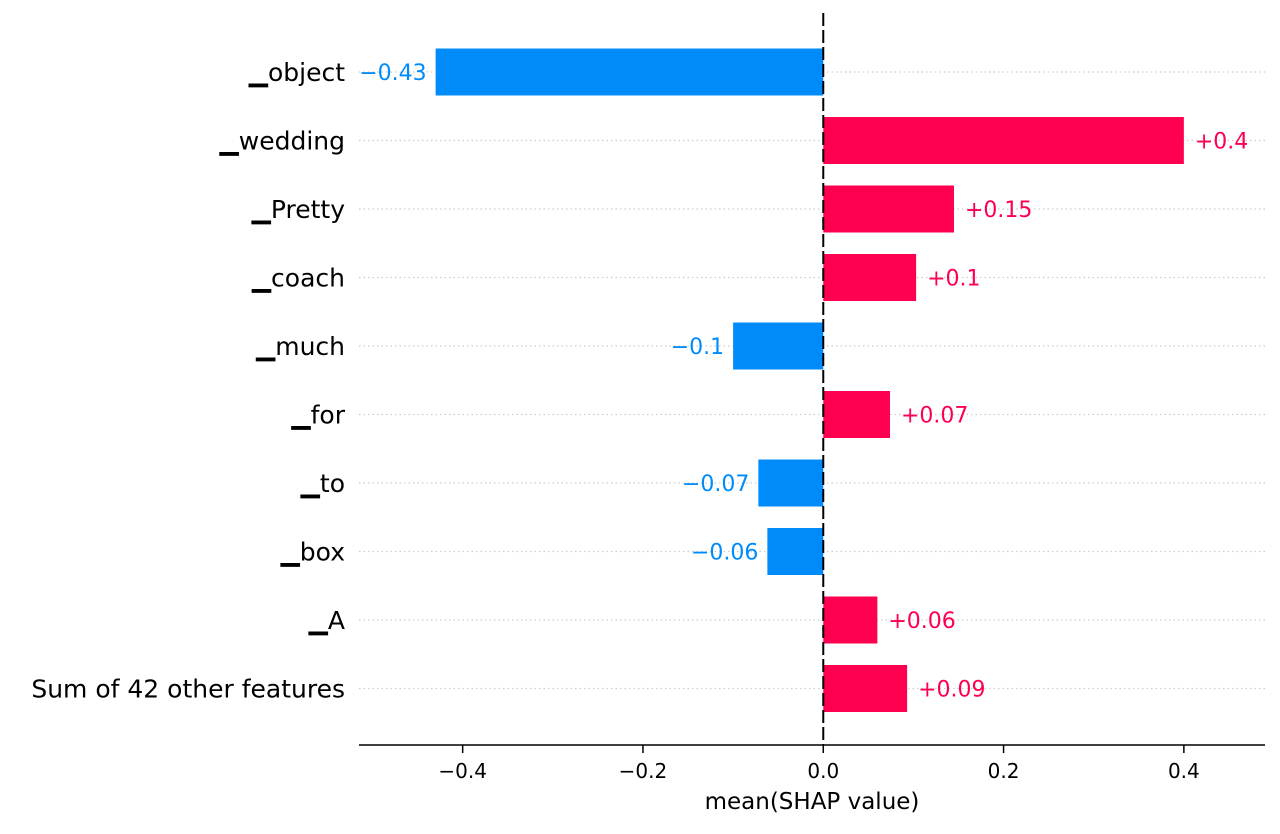 This screenshot has height=834, width=1280. Describe the element at coordinates (998, 210) in the screenshot. I see `bar-value-label: +0.15` at that location.